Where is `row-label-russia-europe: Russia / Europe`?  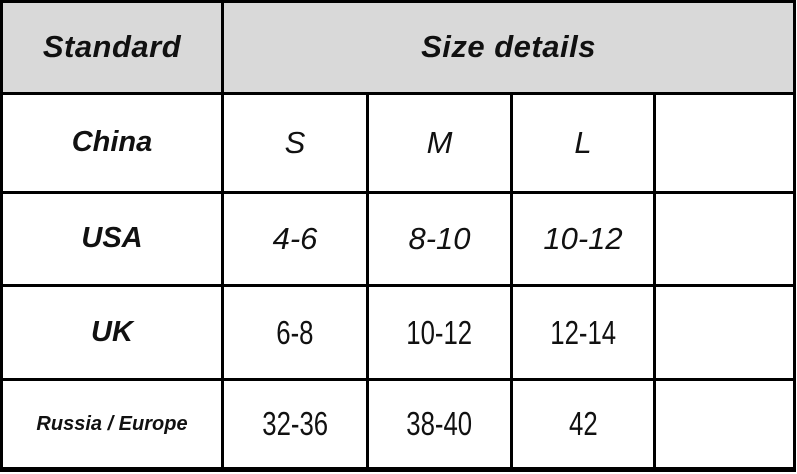 row-label-russia-europe: Russia / Europe is located at coordinates (112, 424).